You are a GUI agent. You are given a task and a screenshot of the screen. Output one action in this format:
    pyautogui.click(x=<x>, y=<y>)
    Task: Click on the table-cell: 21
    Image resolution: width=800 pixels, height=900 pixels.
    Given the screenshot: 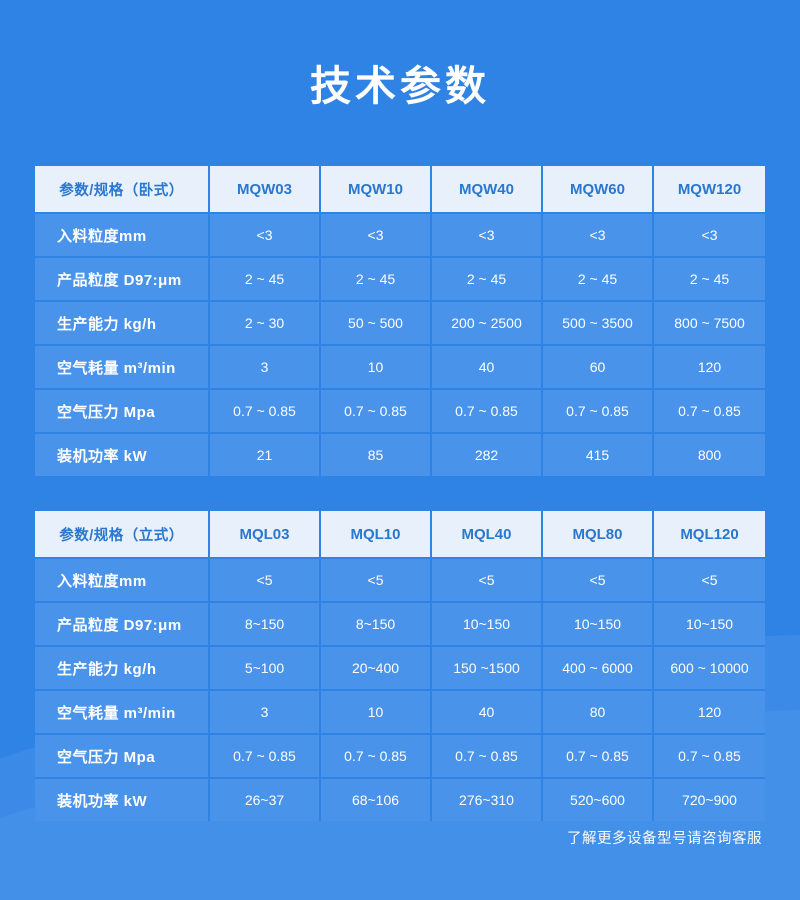 What is the action you would take?
    pyautogui.click(x=265, y=454)
    